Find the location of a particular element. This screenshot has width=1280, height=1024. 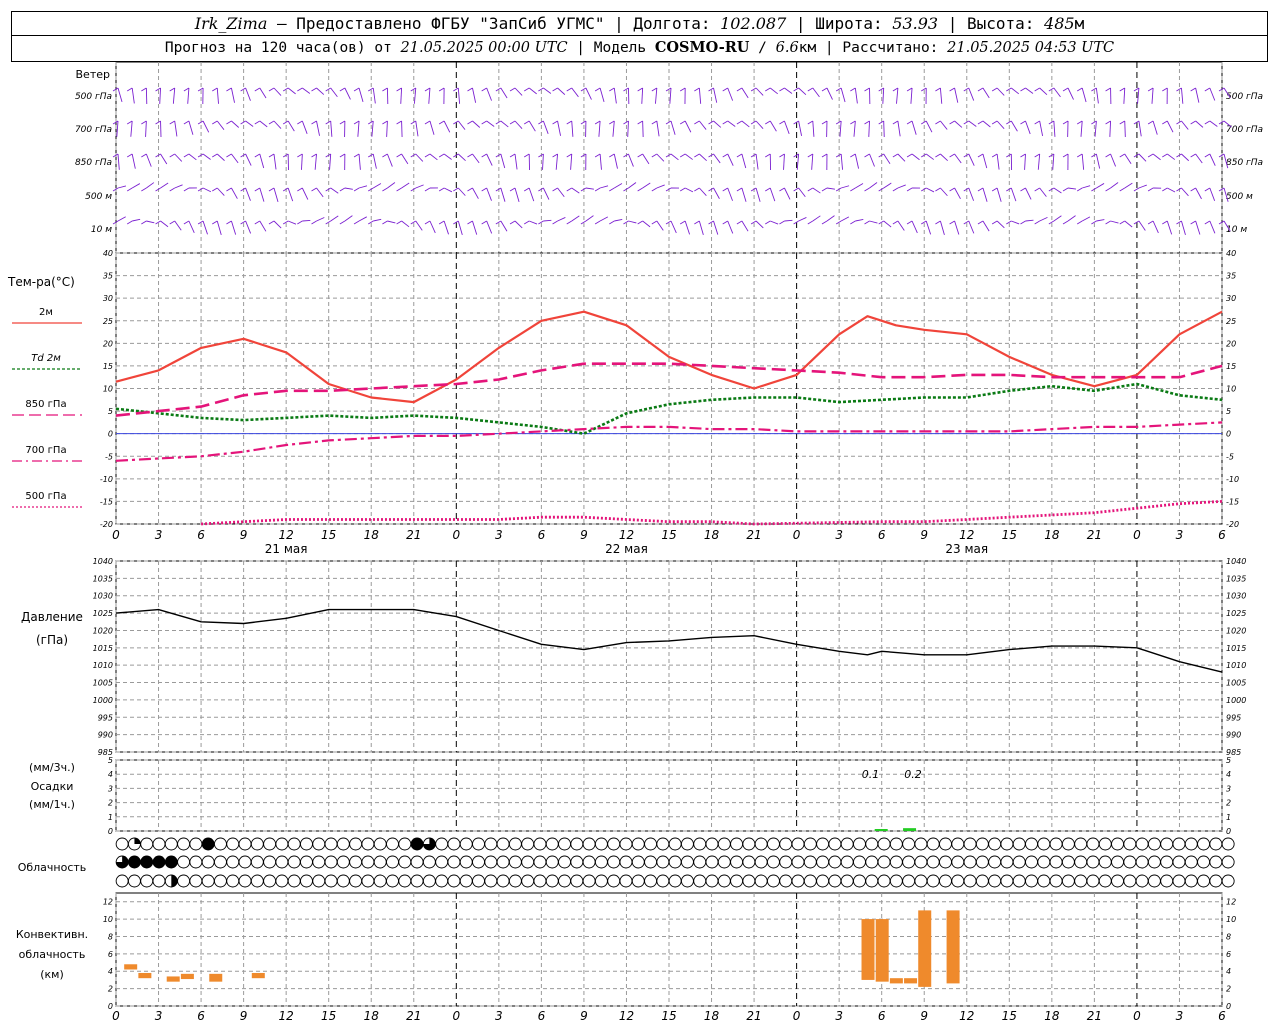

precip-label: 0.1 is located at coordinates (871, 774).